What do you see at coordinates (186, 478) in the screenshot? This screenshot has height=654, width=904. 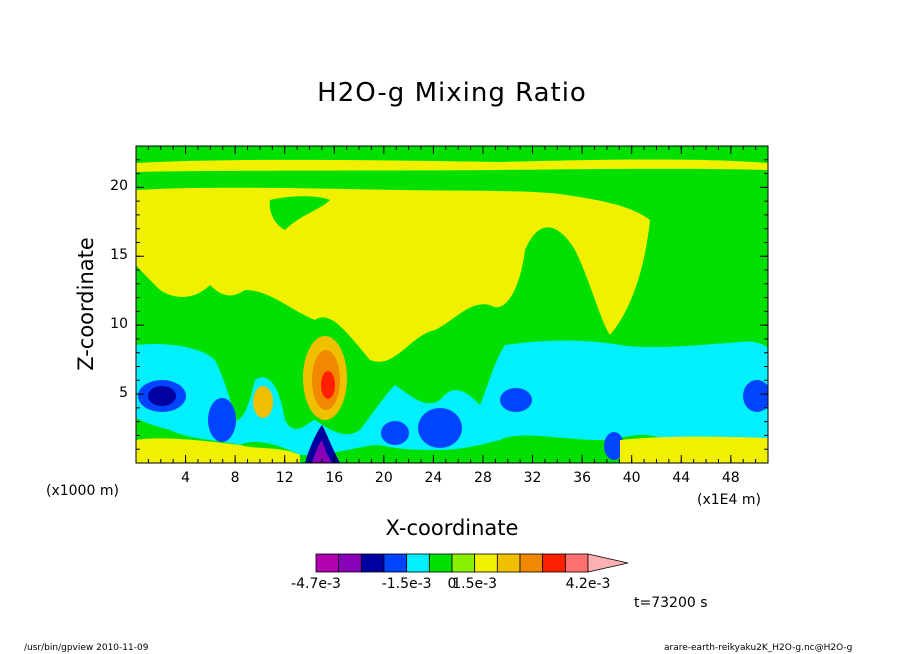 I see `x-tick-label: 4` at bounding box center [186, 478].